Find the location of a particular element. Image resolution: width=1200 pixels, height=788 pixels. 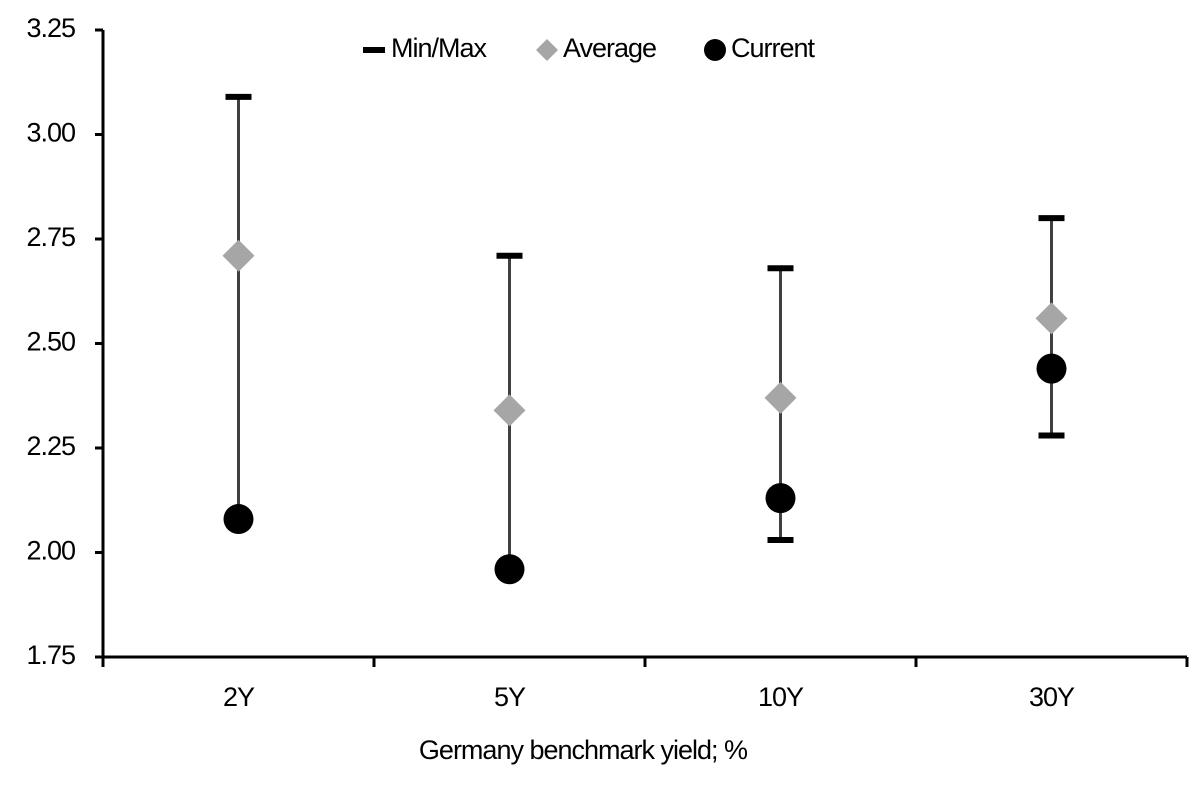

y-tick-label: 2.00 is located at coordinates (50, 551).